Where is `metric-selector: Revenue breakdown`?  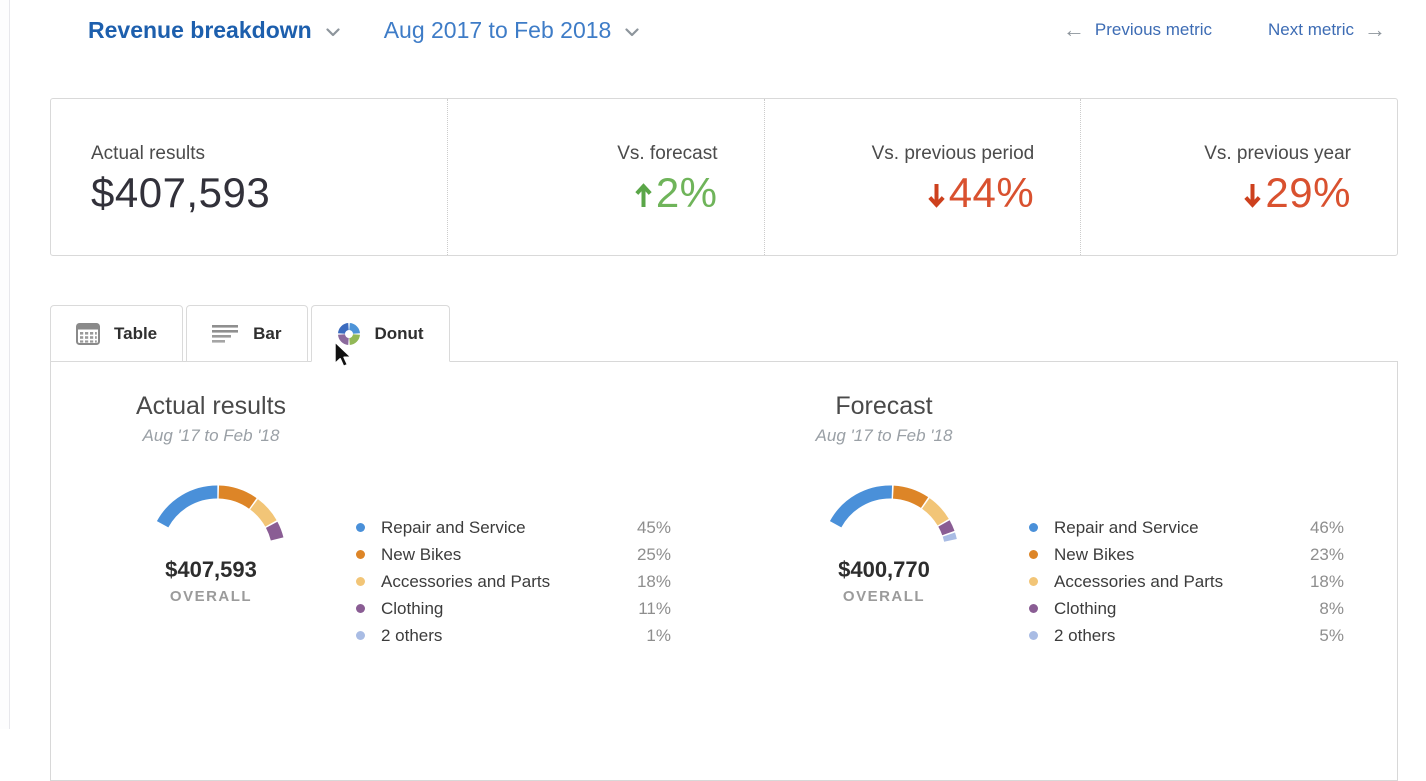
metric-selector: Revenue breakdown is located at coordinates (214, 30).